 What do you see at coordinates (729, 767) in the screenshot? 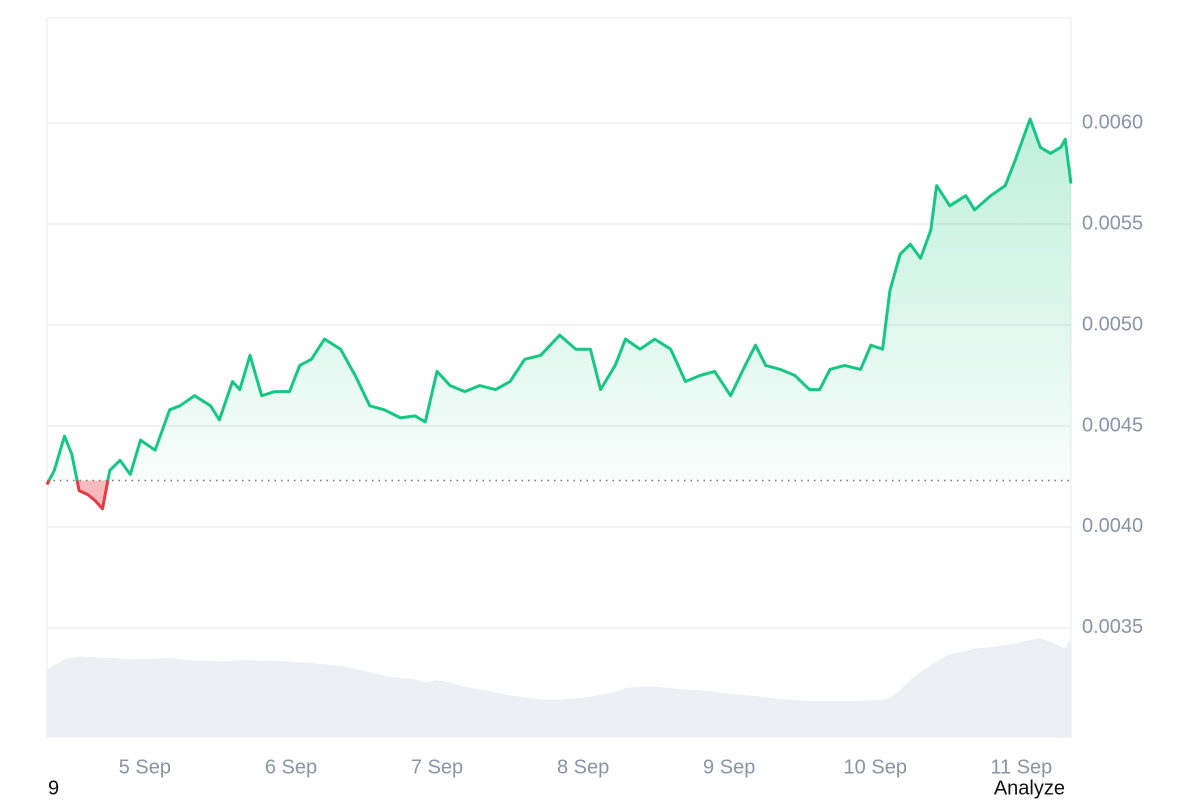
I see `x-tick-label: 9 Sep` at bounding box center [729, 767].